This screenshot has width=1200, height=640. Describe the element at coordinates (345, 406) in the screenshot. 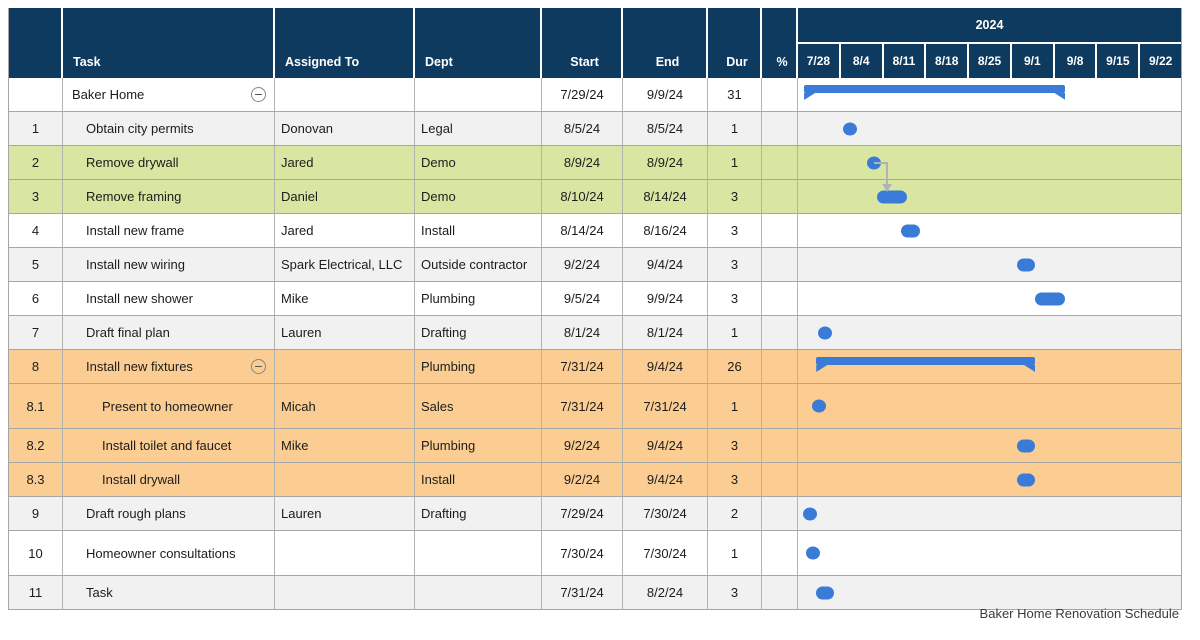

I see `cell-assigned-to: Micah` at that location.